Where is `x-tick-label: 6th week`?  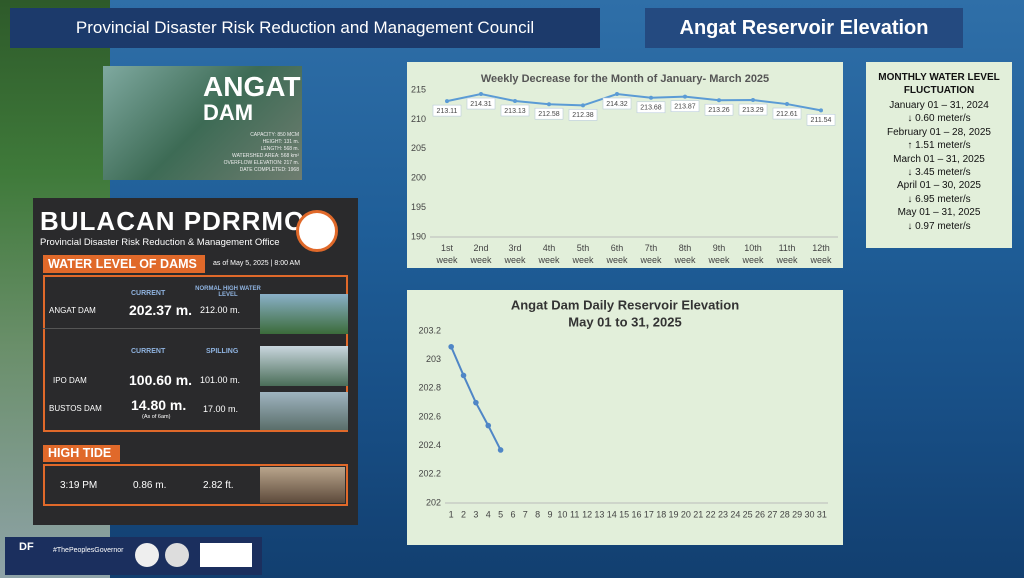 x-tick-label: 6th week is located at coordinates (617, 254).